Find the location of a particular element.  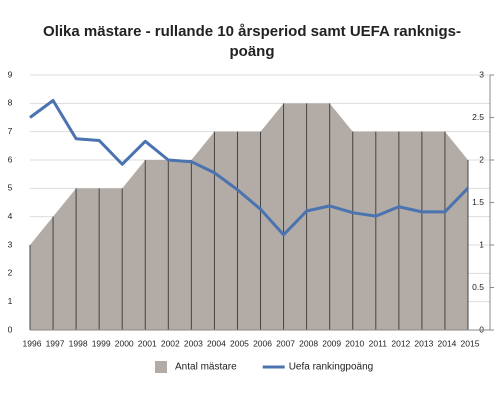

chart-title: poäng is located at coordinates (252, 51).